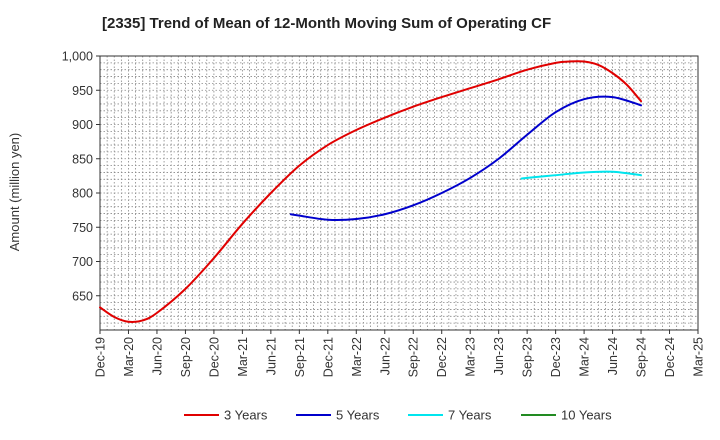  What do you see at coordinates (82, 159) in the screenshot?
I see `y-tick-label: 850` at bounding box center [82, 159].